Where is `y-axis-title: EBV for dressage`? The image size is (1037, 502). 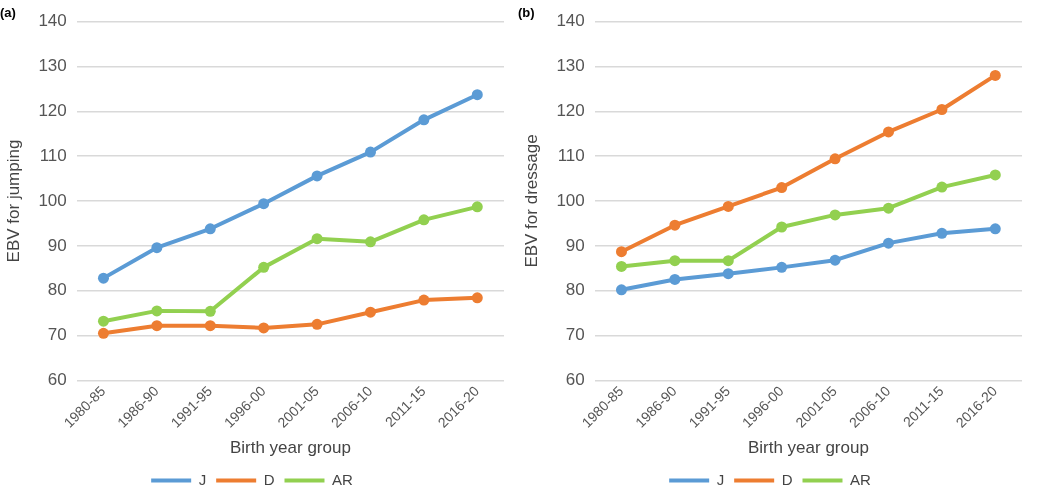 y-axis-title: EBV for dressage is located at coordinates (531, 201).